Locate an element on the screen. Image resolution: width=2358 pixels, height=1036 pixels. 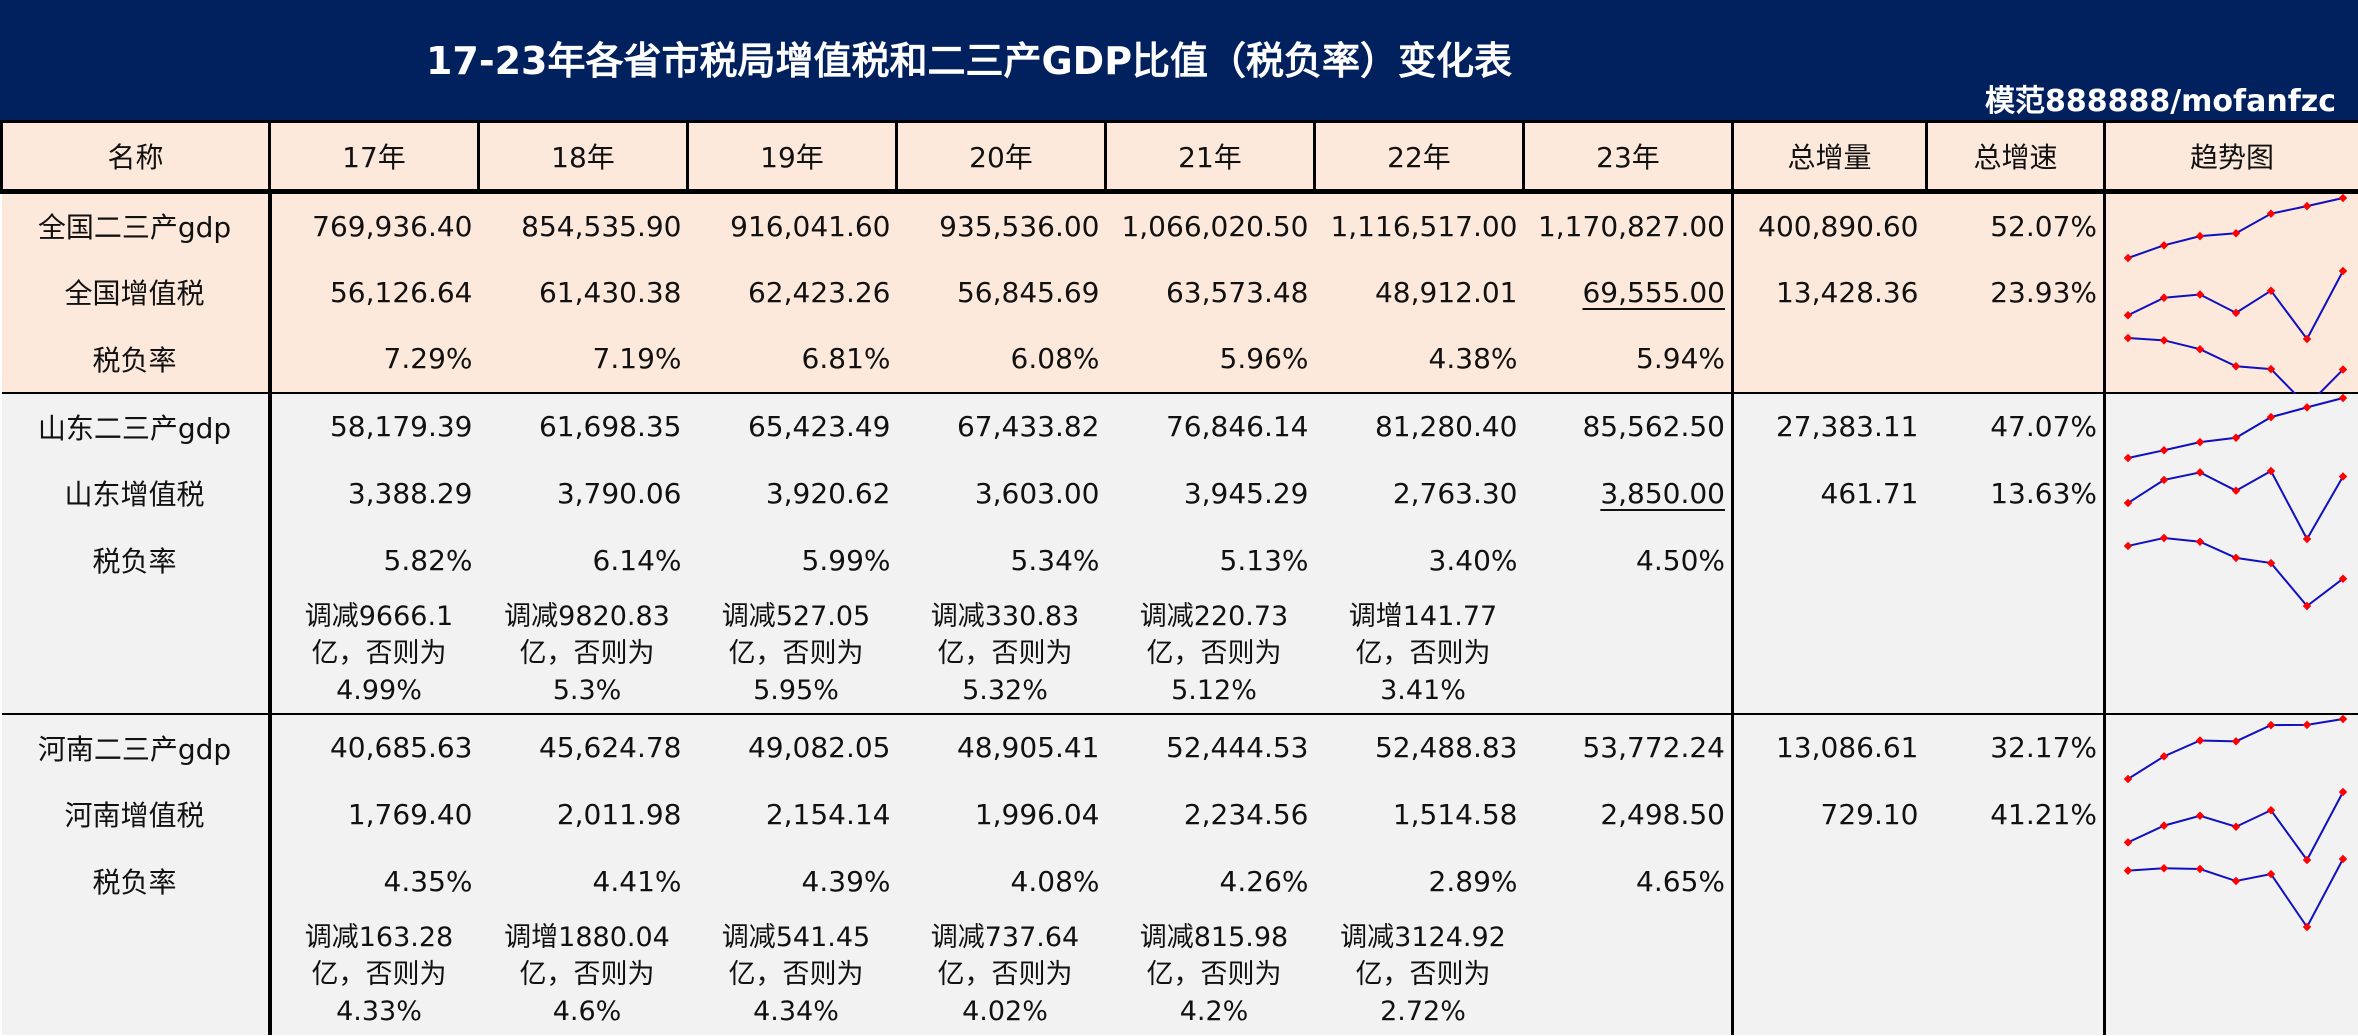
value-text: 5.99% is located at coordinates (846, 560).